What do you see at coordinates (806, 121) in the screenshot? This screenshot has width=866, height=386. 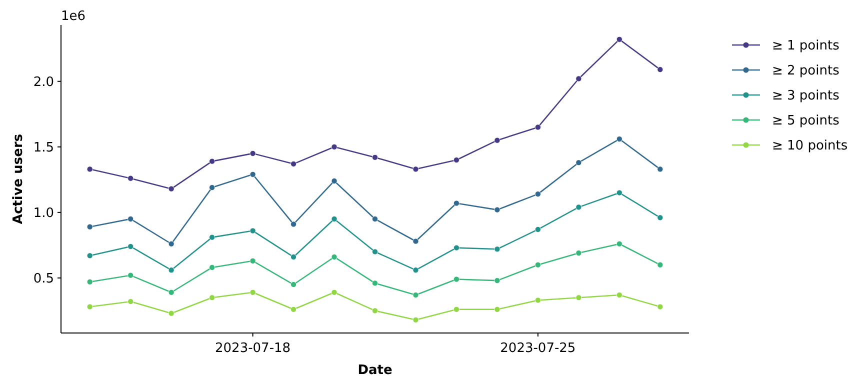 I see `legend-label: ≥ 5 points` at bounding box center [806, 121].